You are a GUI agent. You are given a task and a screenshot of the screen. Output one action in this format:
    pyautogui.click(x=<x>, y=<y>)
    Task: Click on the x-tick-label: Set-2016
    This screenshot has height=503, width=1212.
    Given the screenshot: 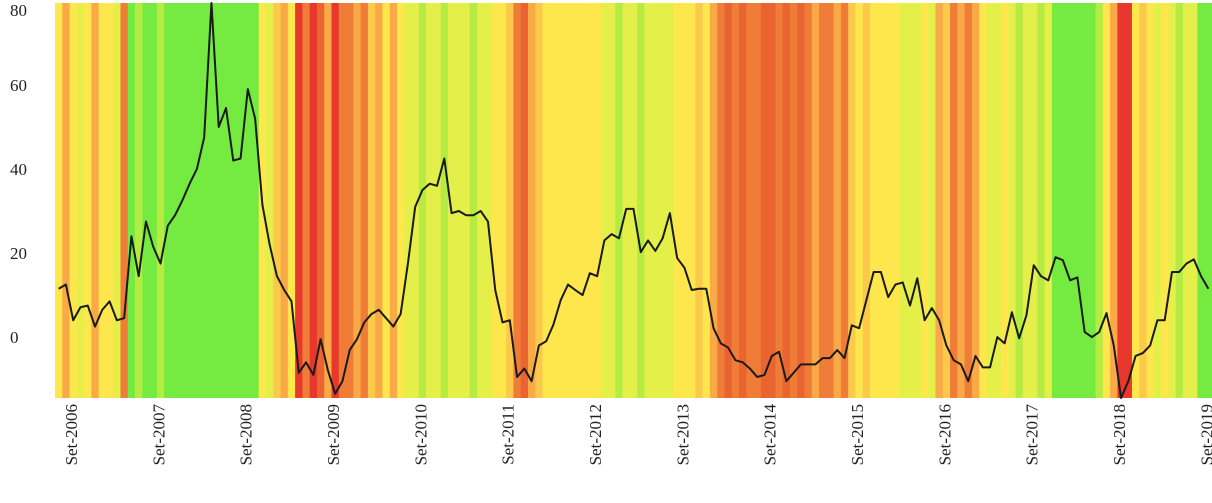 What is the action you would take?
    pyautogui.click(x=944, y=434)
    